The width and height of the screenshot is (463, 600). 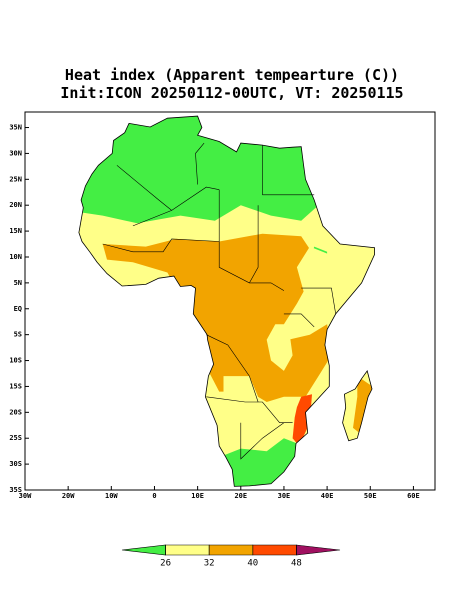 What do you see at coordinates (15, 412) in the screenshot?
I see `lat-tick-label: 20S` at bounding box center [15, 412].